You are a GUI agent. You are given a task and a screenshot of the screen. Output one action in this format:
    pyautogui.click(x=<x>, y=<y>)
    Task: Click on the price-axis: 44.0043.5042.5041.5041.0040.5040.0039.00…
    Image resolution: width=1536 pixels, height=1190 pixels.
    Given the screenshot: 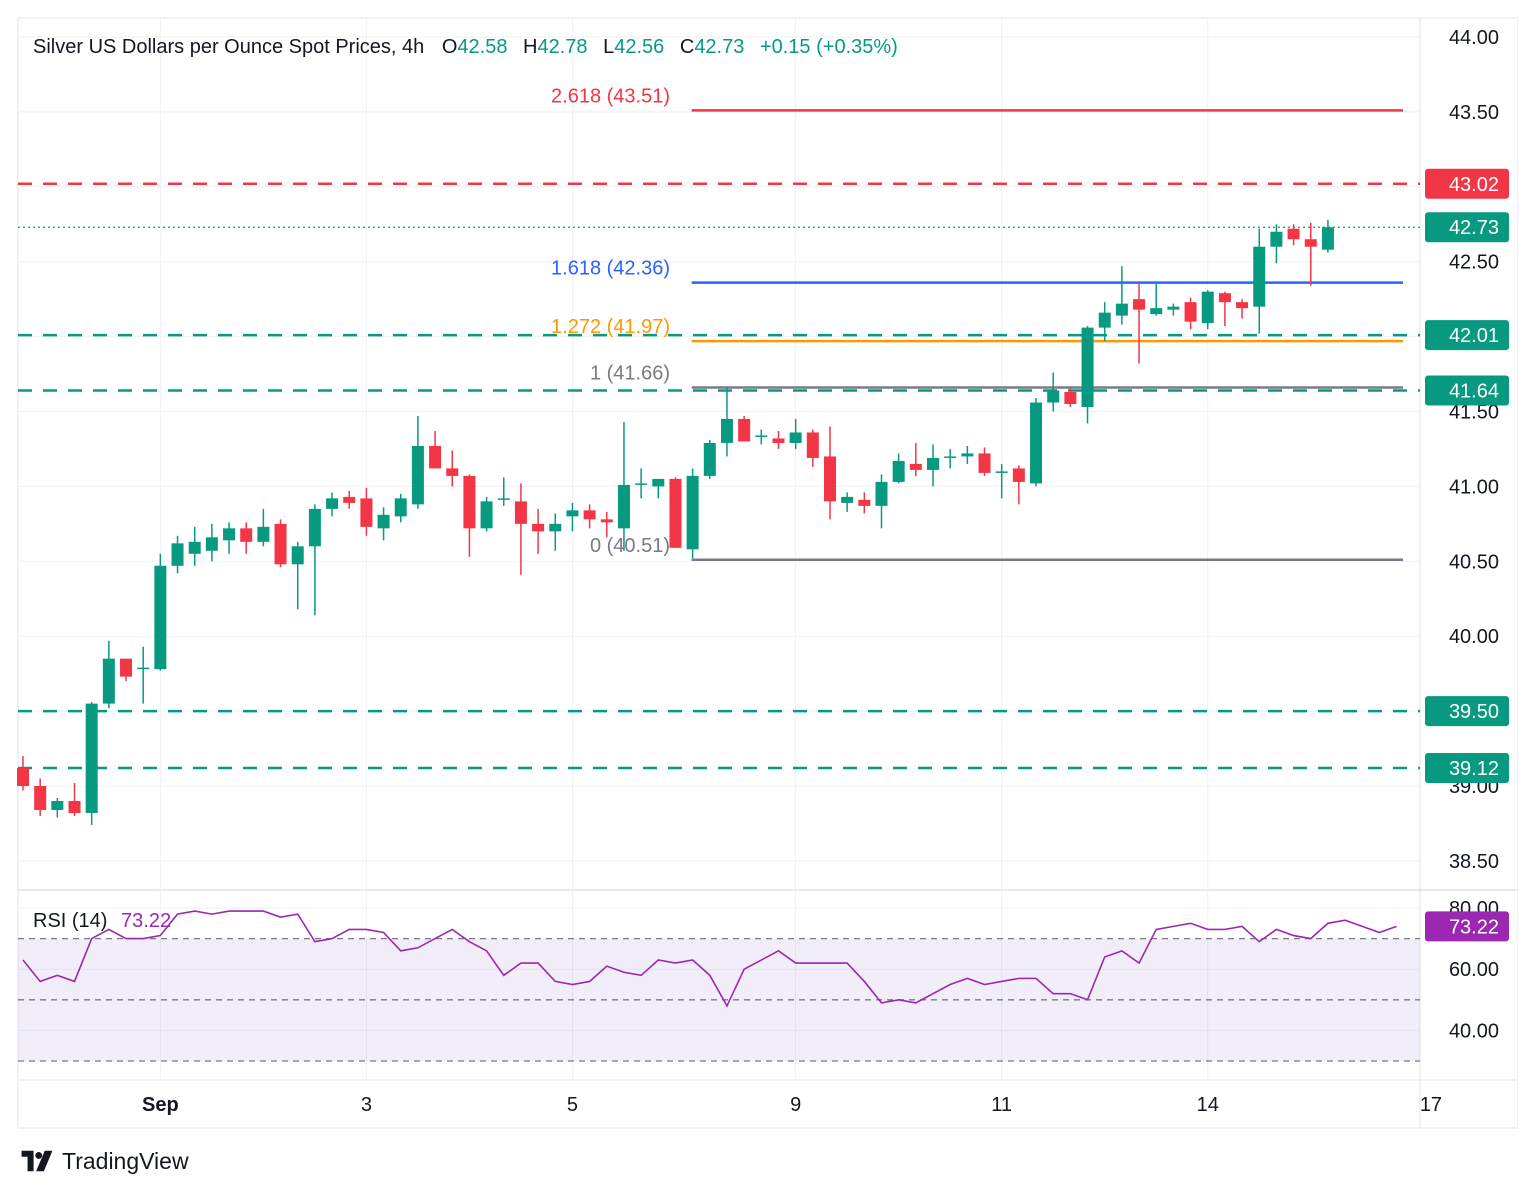 What is the action you would take?
    pyautogui.click(x=1467, y=534)
    